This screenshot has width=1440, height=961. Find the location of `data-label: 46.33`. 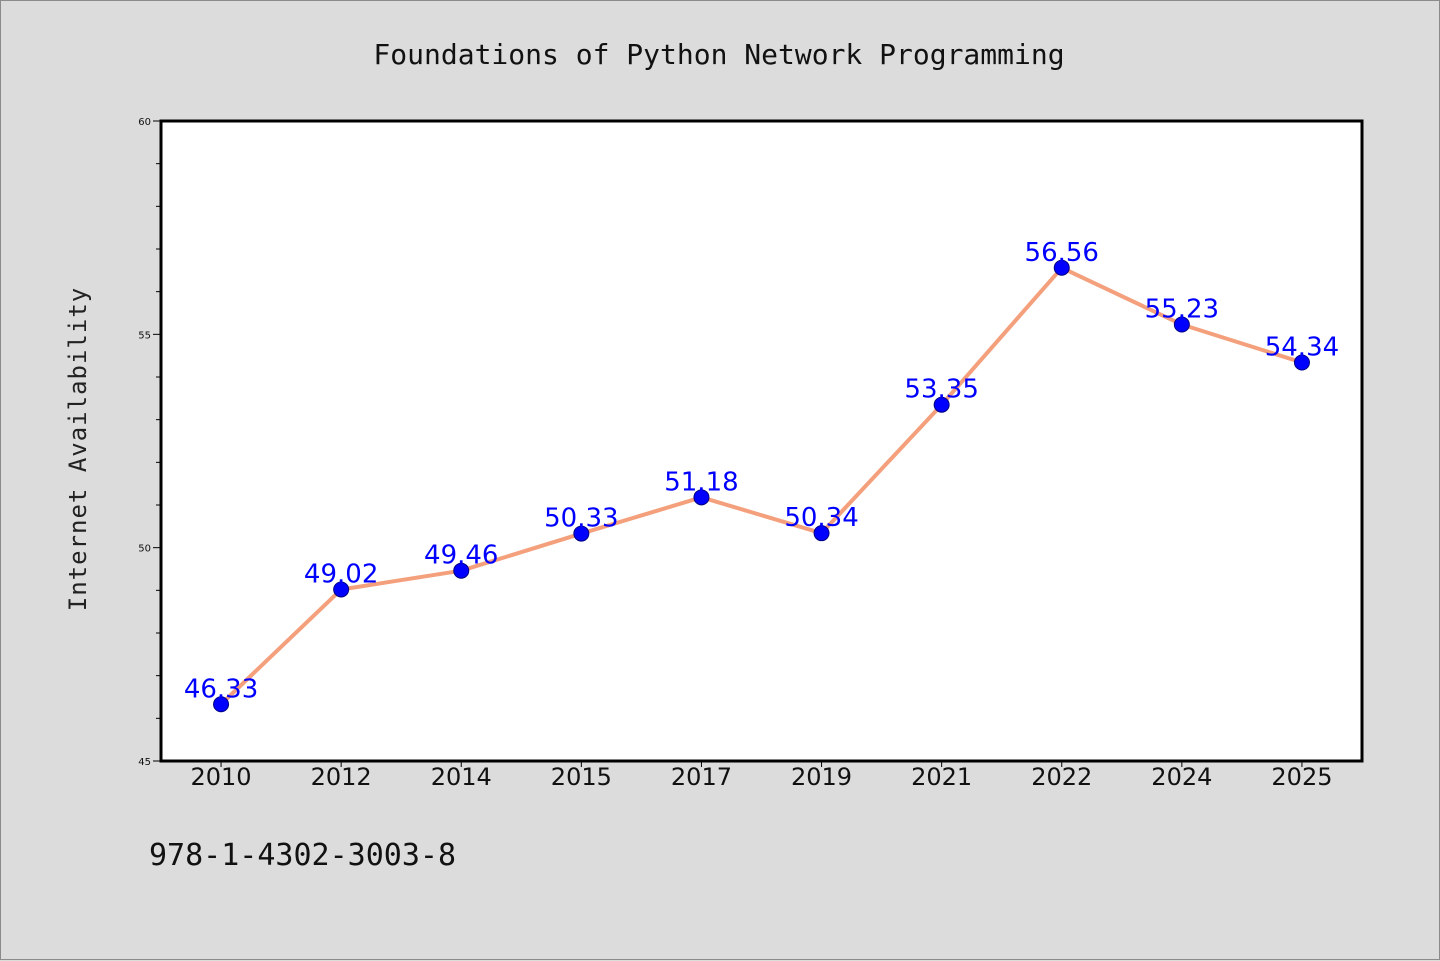

data-label: 46.33 is located at coordinates (221, 689).